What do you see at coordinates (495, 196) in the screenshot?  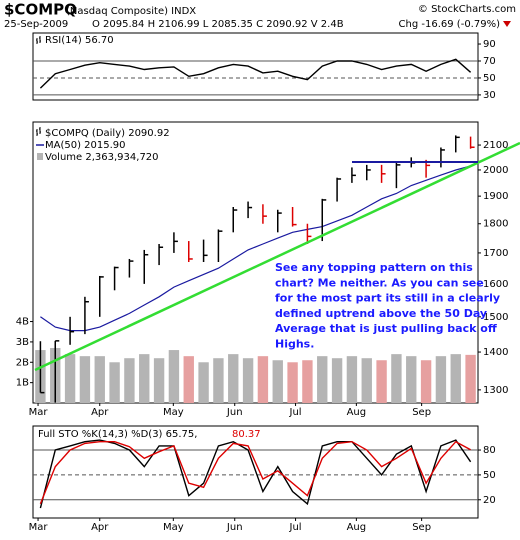 I see `y-tick-label: 1900` at bounding box center [495, 196].